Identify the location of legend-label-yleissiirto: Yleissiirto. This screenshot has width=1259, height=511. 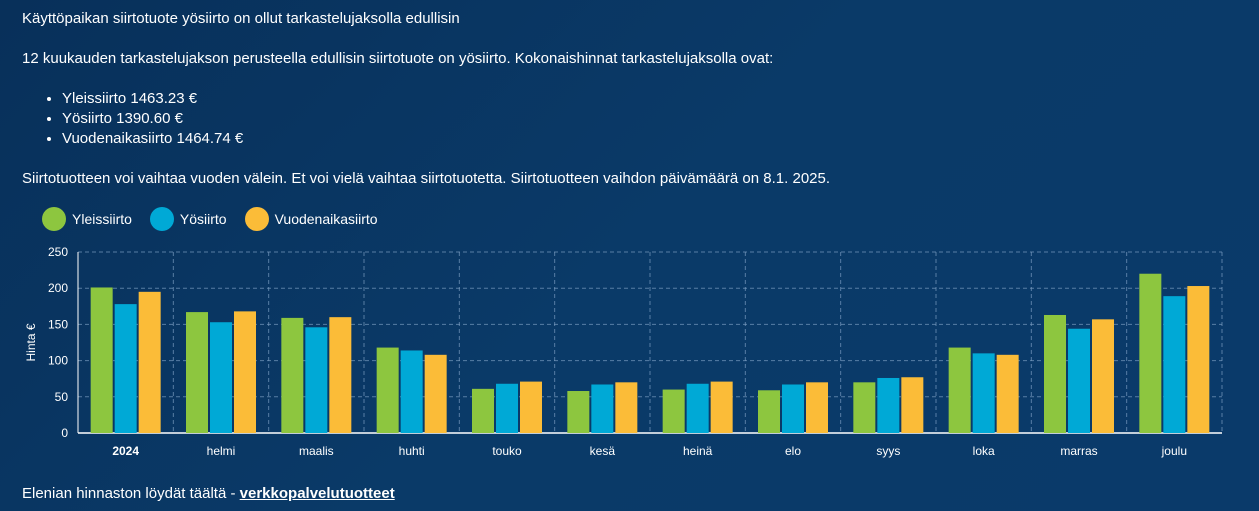
(102, 219).